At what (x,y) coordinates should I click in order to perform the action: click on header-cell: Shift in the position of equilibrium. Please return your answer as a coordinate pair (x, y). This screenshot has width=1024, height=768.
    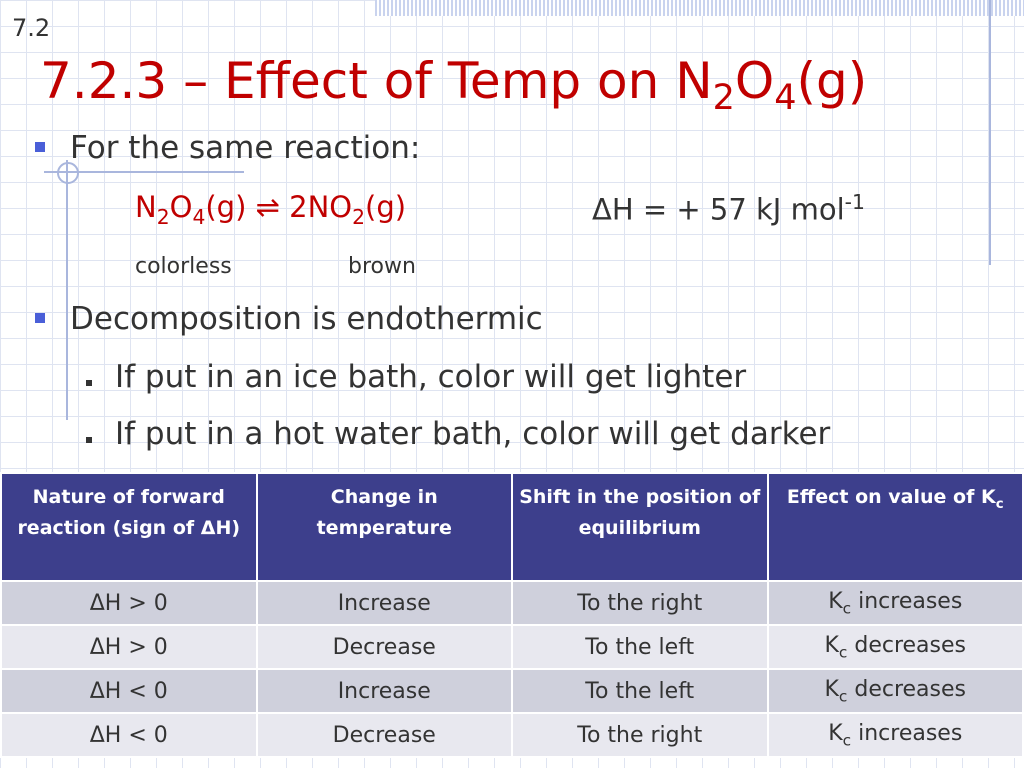
    Looking at the image, I should click on (640, 527).